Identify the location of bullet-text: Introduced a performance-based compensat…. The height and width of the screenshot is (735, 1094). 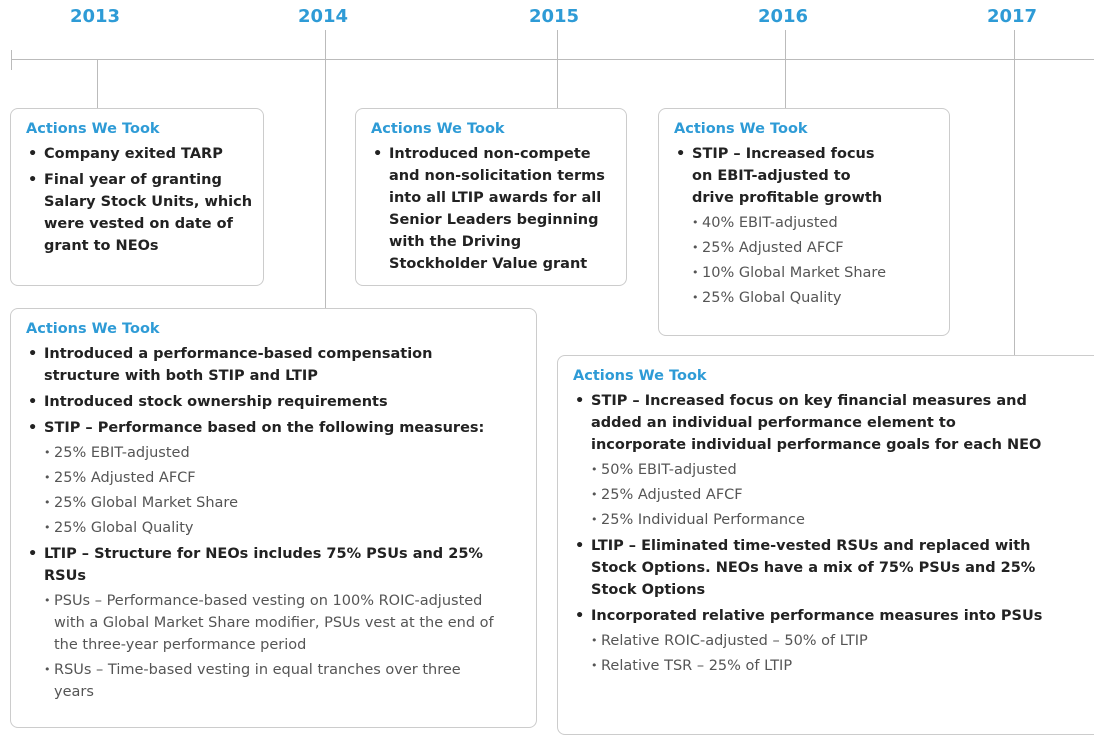
(238, 365).